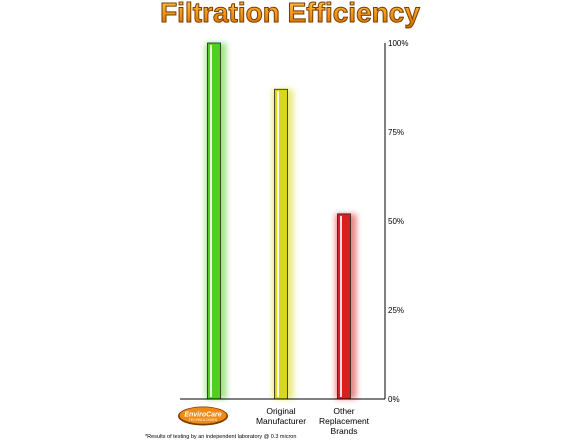  Describe the element at coordinates (344, 431) in the screenshot. I see `category-label: Brands` at that location.